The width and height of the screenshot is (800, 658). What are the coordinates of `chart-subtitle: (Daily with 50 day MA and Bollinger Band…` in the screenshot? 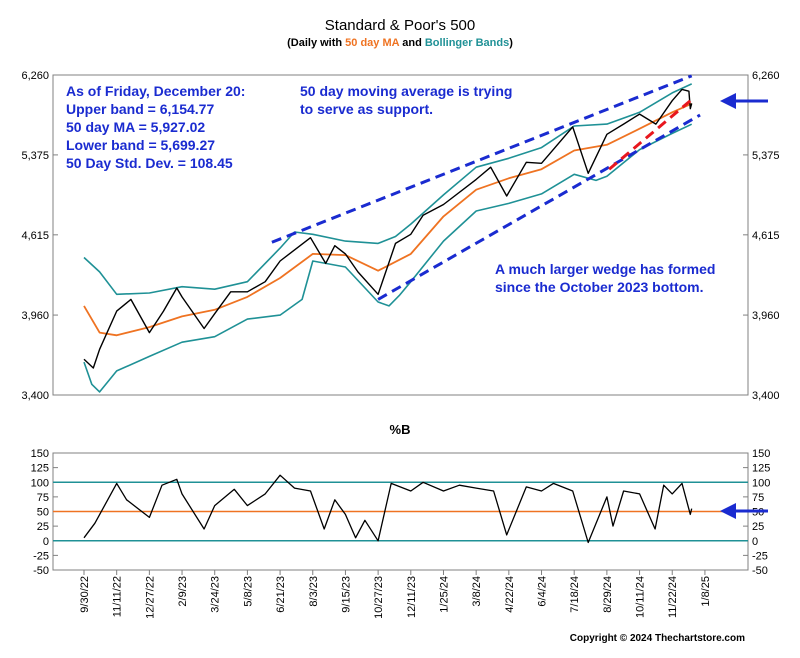 It's located at (400, 43).